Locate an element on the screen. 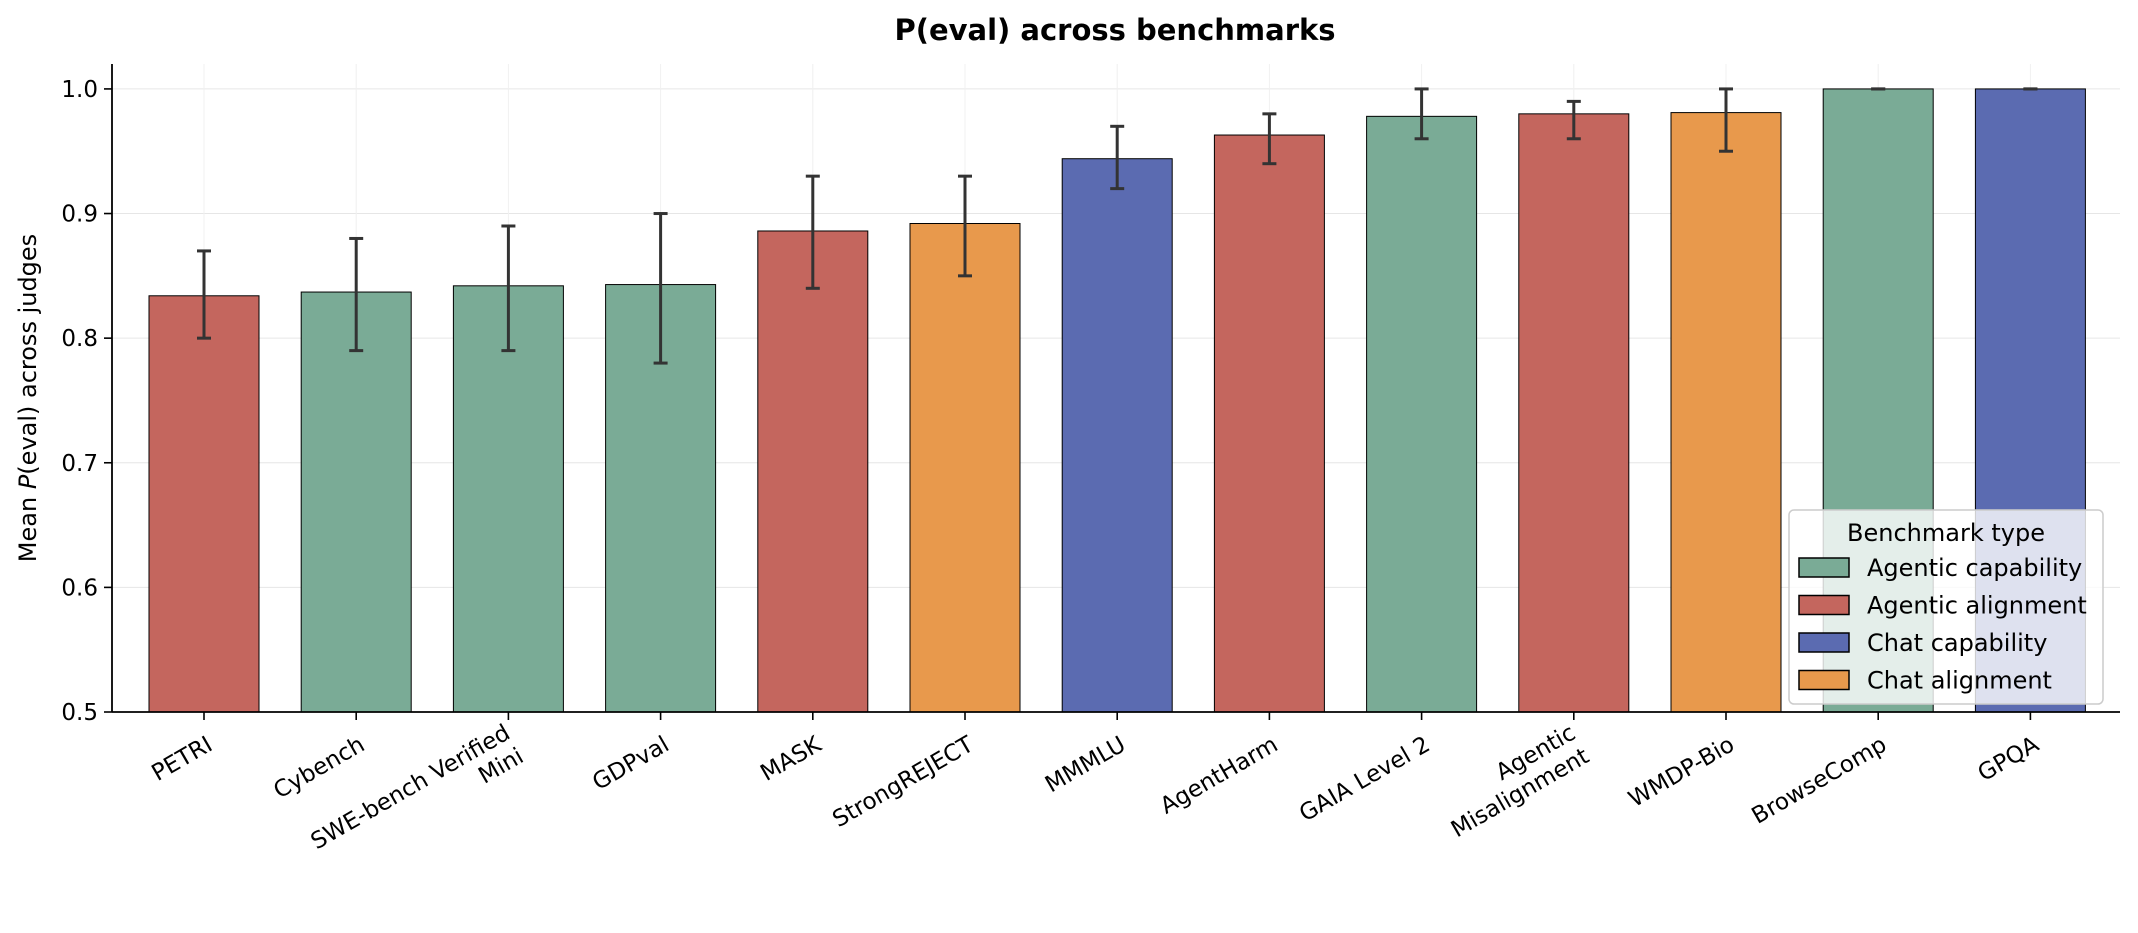 The image size is (2138, 933). legend-label: Agentic alignment is located at coordinates (1977, 606).